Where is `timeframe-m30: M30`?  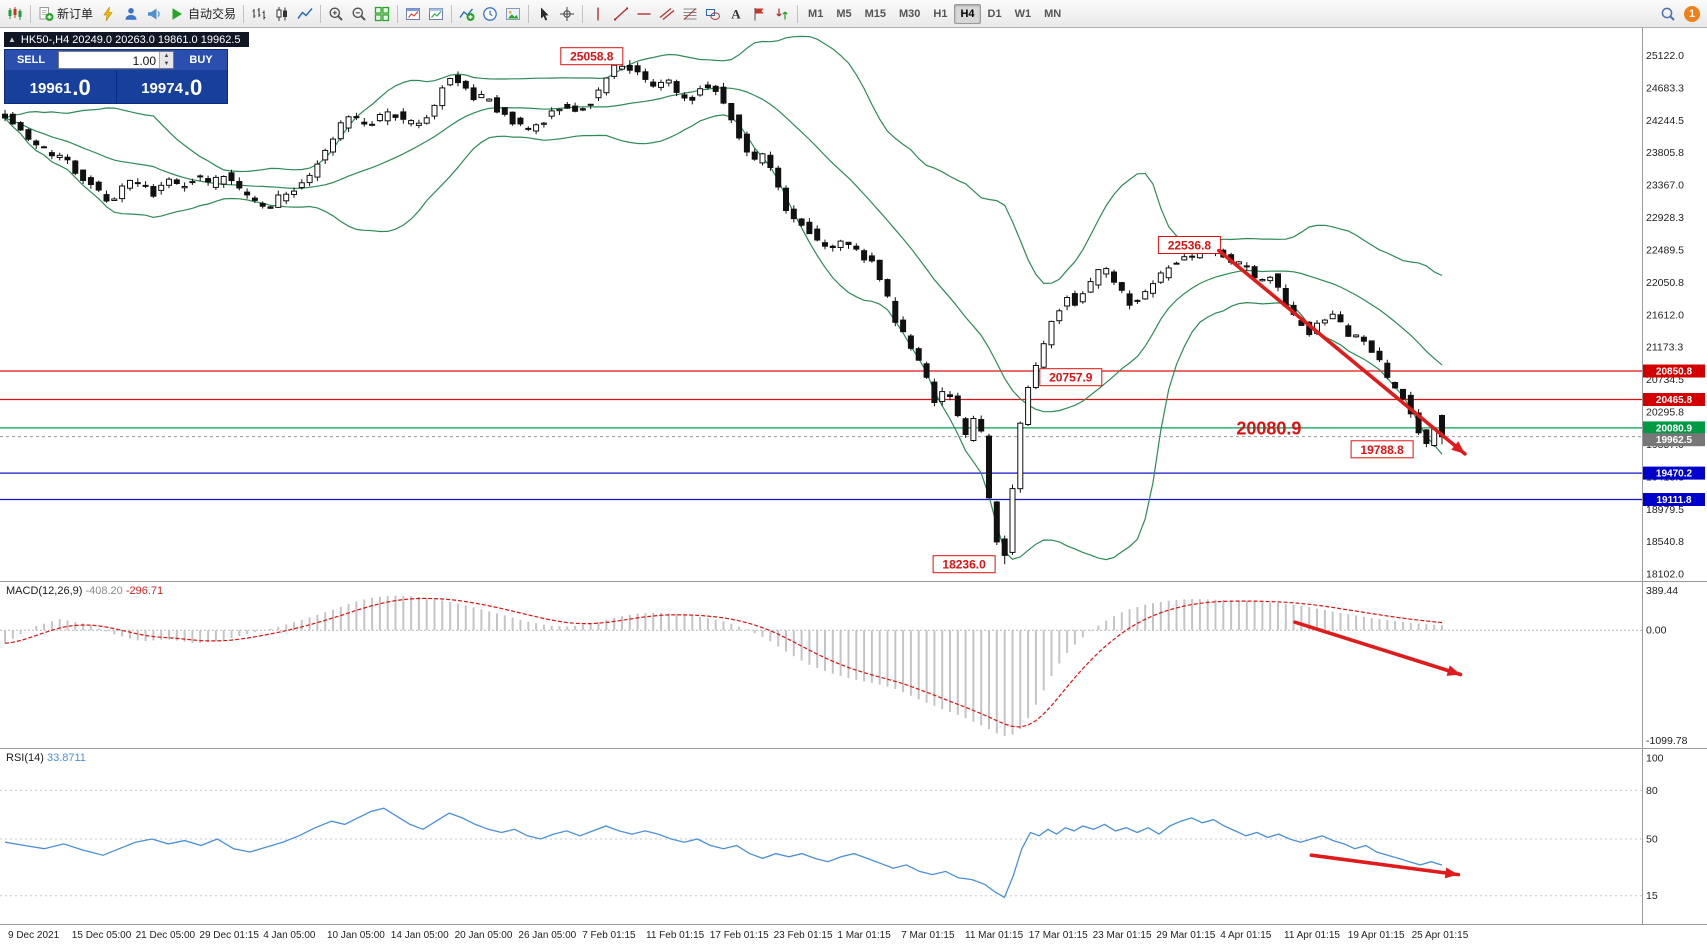
timeframe-m30: M30 is located at coordinates (910, 13).